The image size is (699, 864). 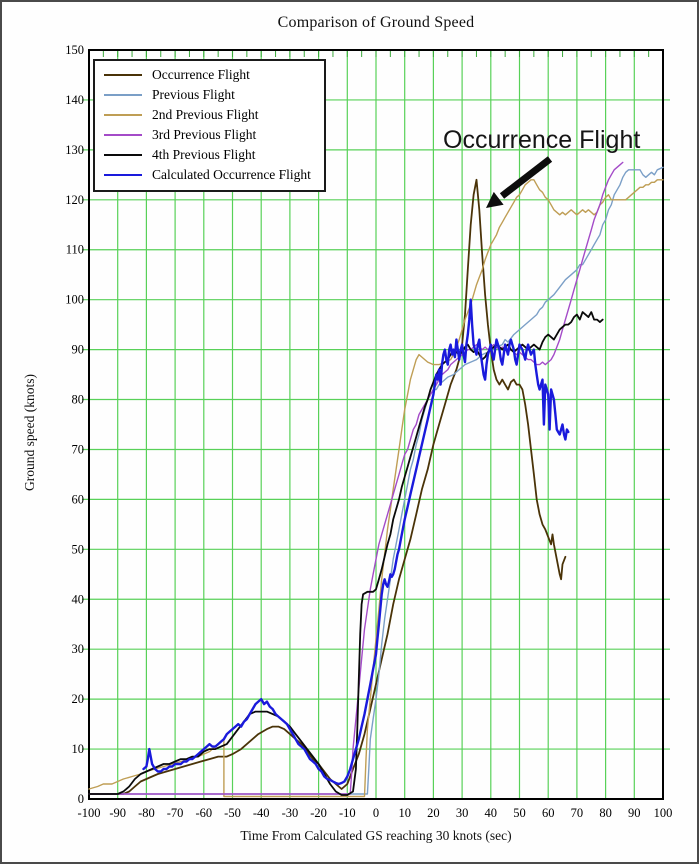 What do you see at coordinates (261, 813) in the screenshot?
I see `svg-text: -40` at bounding box center [261, 813].